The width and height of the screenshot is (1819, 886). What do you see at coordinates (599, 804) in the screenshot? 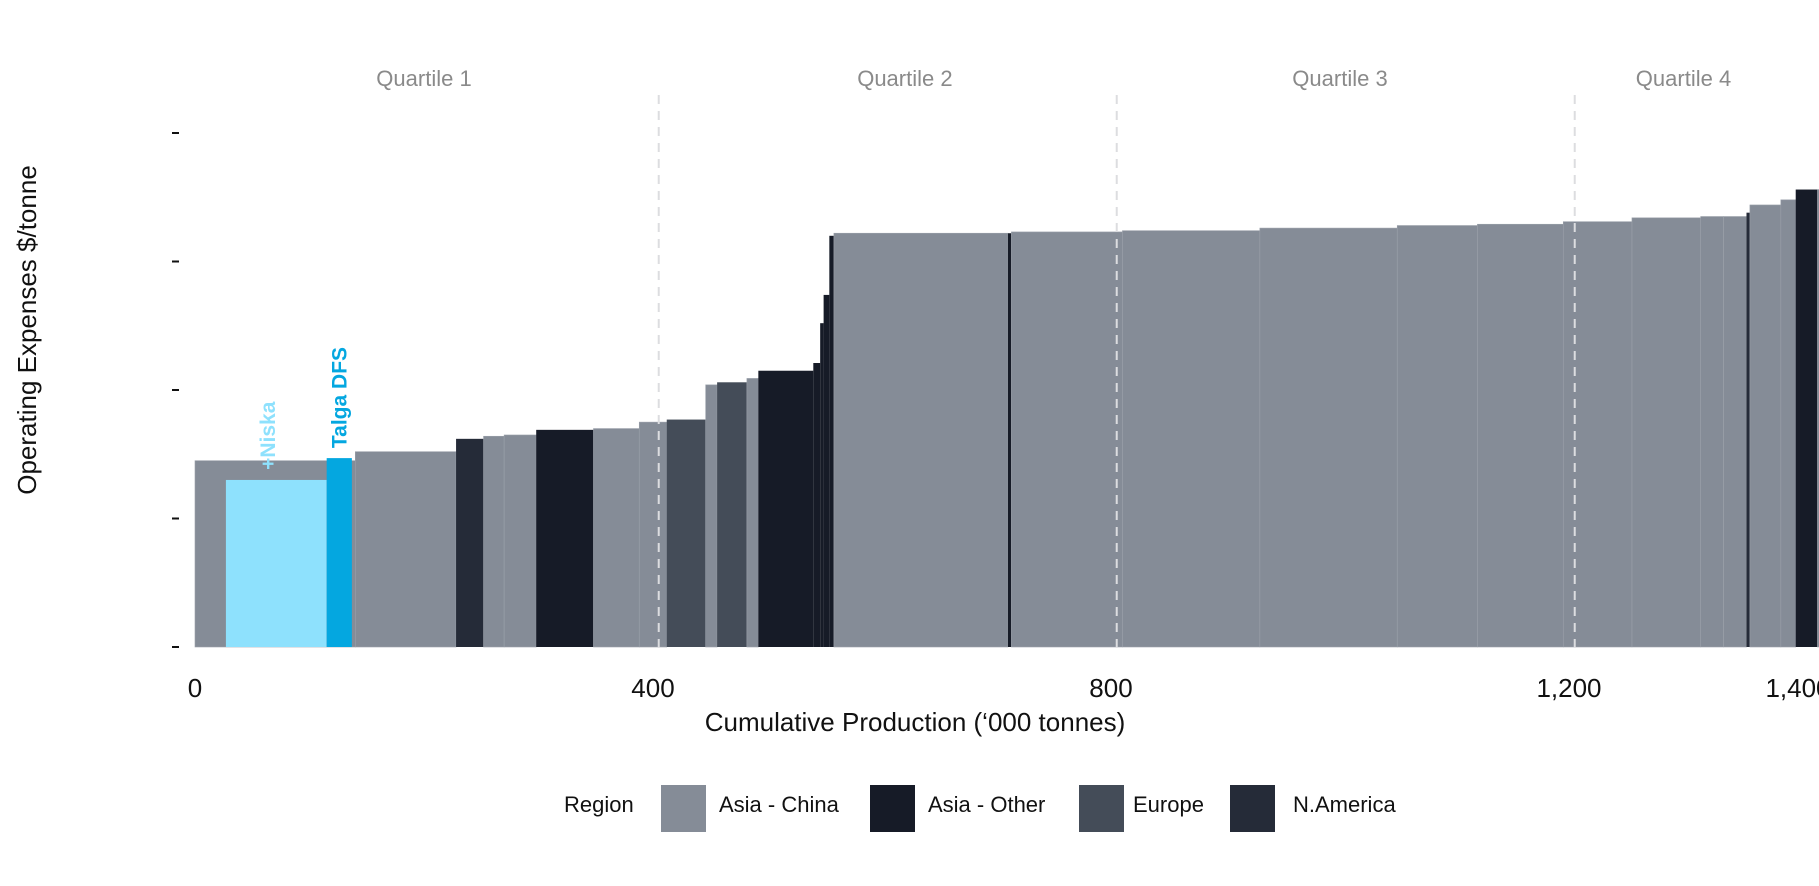
I see `legend-title: Region` at bounding box center [599, 804].